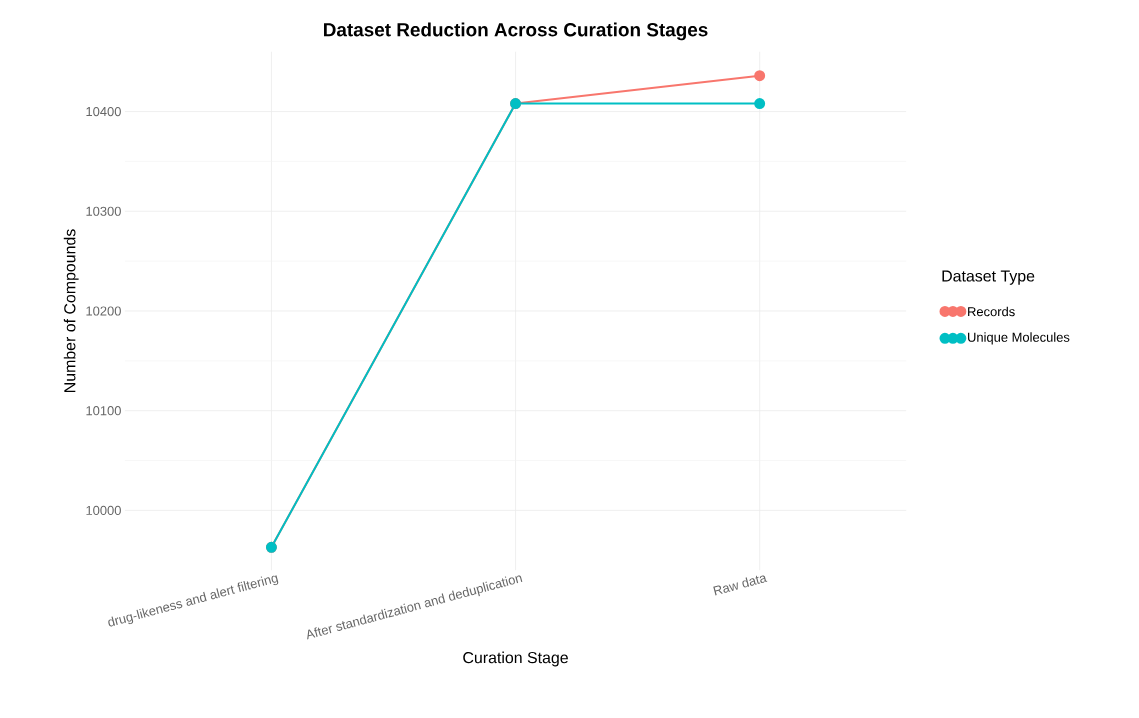  I want to click on y-tick-label: 10000, so click(103, 511).